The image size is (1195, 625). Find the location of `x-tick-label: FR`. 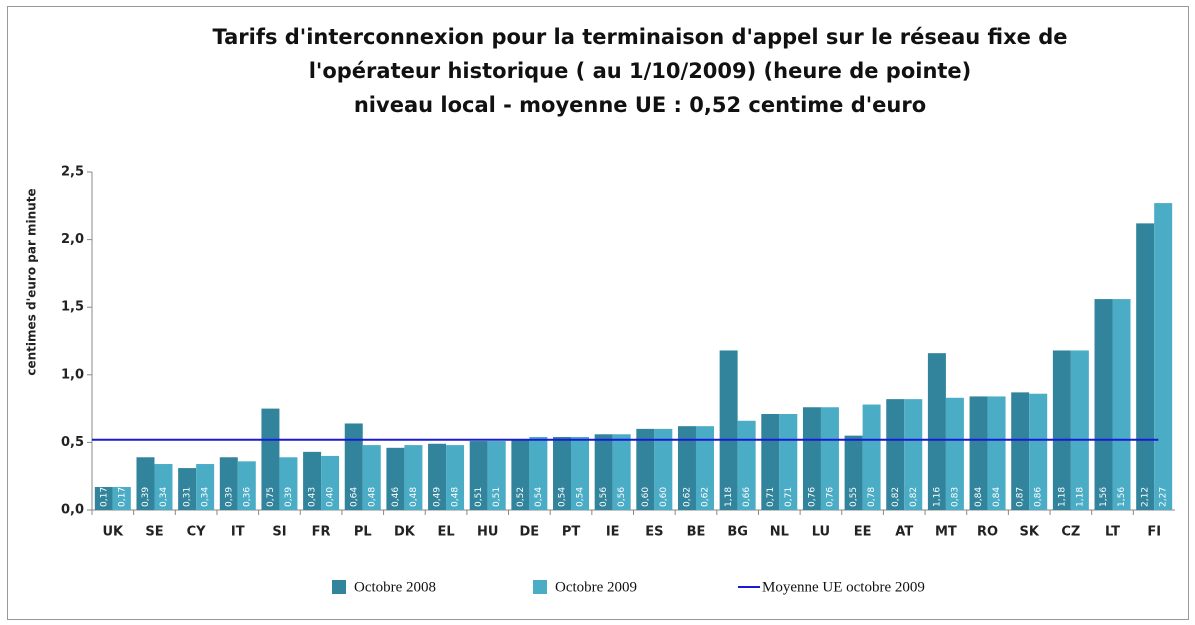

x-tick-label: FR is located at coordinates (321, 532).